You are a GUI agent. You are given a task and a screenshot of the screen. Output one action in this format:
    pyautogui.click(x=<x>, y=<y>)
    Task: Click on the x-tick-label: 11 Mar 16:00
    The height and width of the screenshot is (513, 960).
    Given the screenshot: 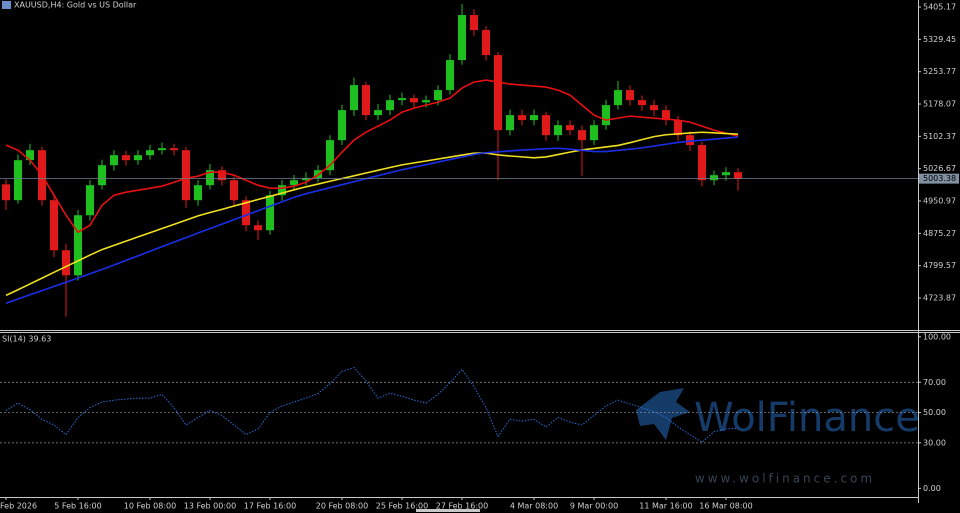 What is the action you would take?
    pyautogui.click(x=665, y=506)
    